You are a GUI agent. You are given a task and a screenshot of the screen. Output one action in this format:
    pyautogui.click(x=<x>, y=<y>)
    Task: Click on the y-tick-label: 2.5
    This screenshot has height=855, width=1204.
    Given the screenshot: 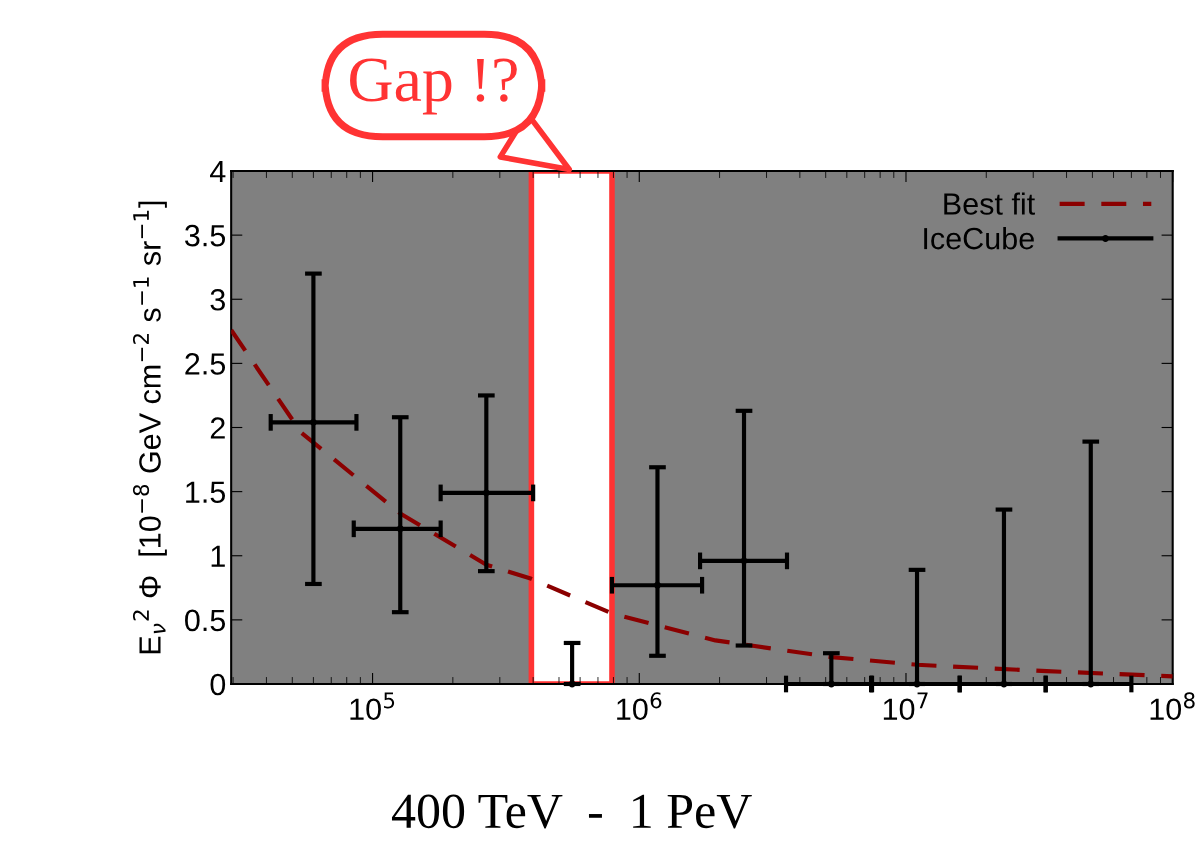 What is the action you would take?
    pyautogui.click(x=205, y=364)
    